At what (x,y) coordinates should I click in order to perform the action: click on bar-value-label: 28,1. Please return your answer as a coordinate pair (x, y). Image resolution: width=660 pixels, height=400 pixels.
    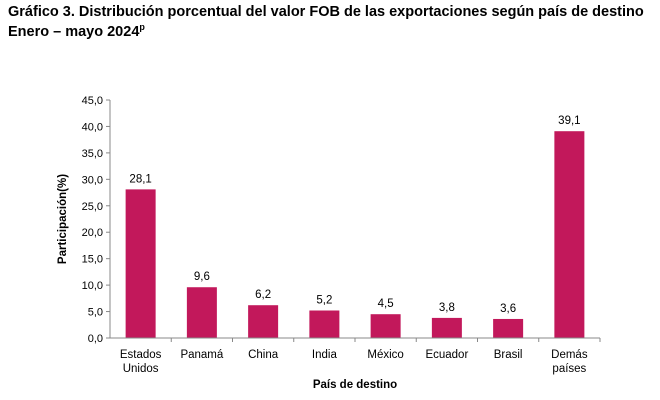
    Looking at the image, I should click on (140, 179).